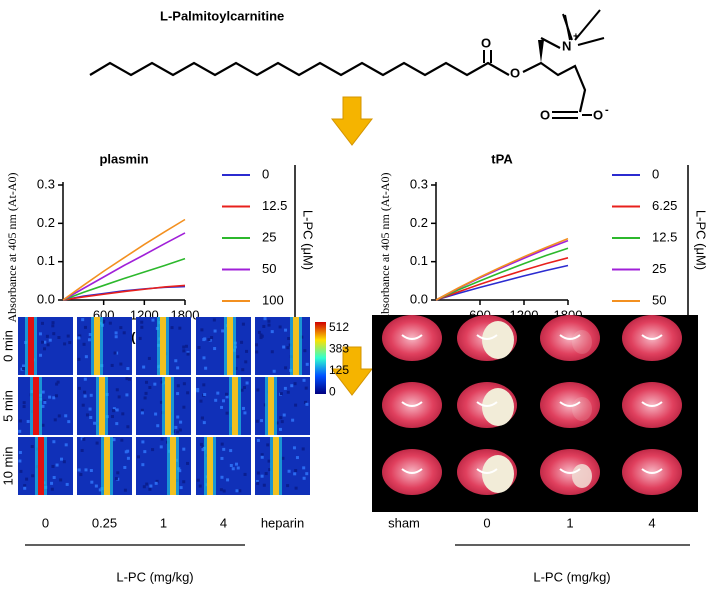  Describe the element at coordinates (46, 260) in the screenshot. I see `y-tick-label: 0.1` at that location.